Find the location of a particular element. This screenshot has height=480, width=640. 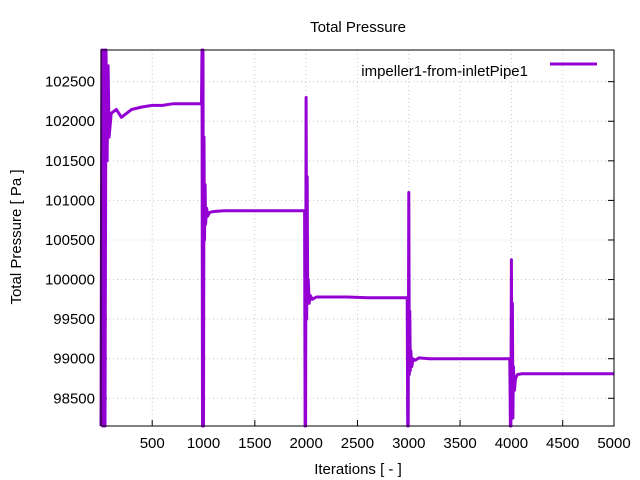

y-tick-label: 99000 is located at coordinates (74, 359).